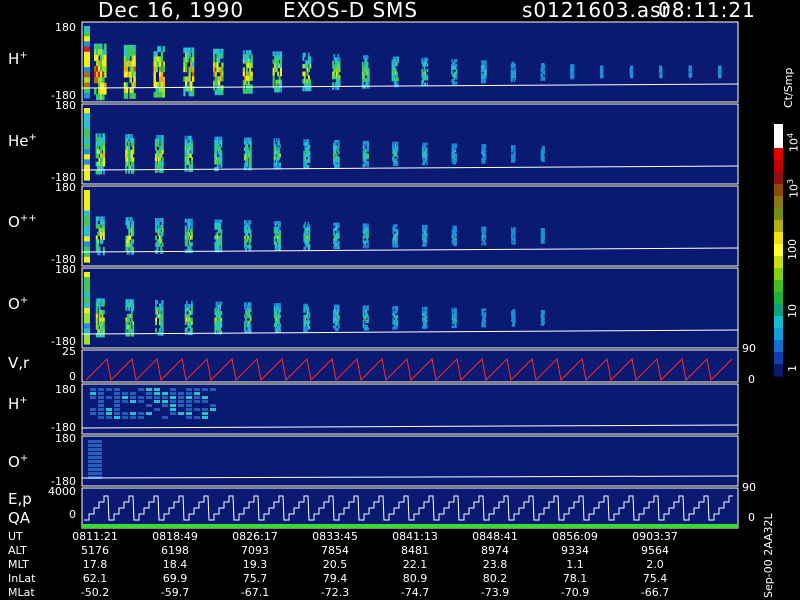 The height and width of the screenshot is (600, 800). I want to click on panel-frame-oplusplus, so click(410, 226).